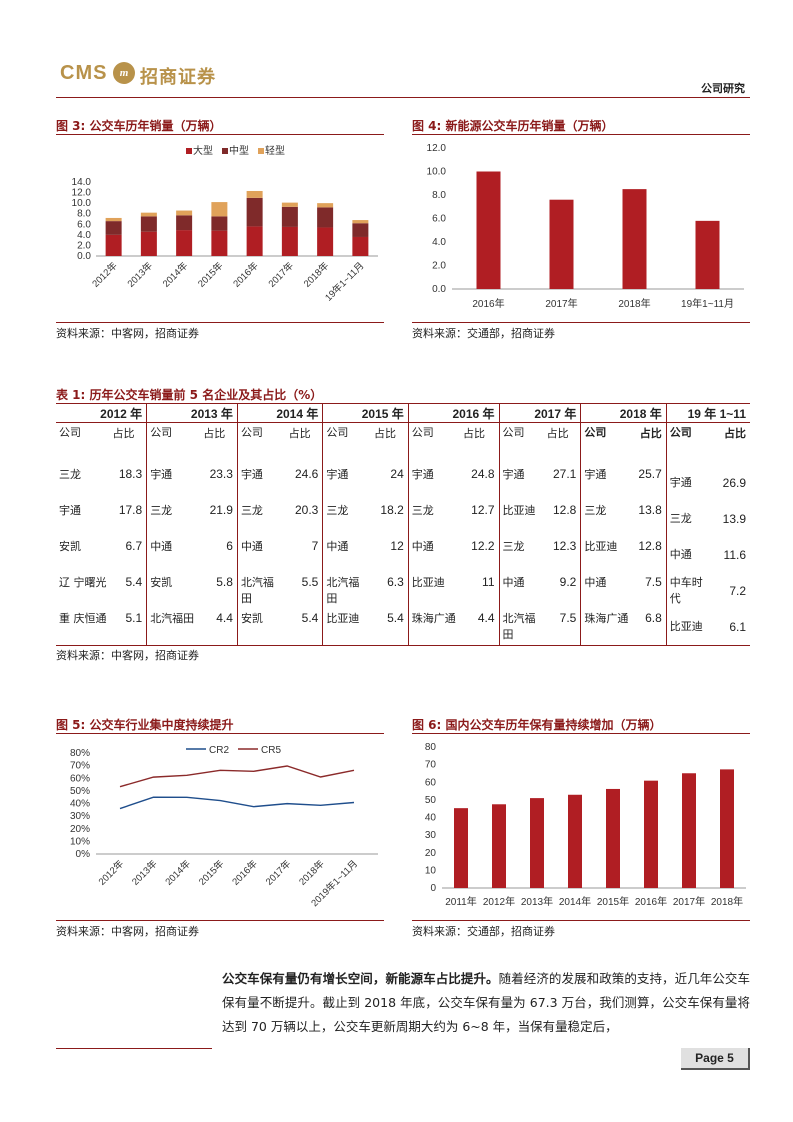  What do you see at coordinates (271, 750) in the screenshot?
I see `legend-label: CR5` at bounding box center [271, 750].